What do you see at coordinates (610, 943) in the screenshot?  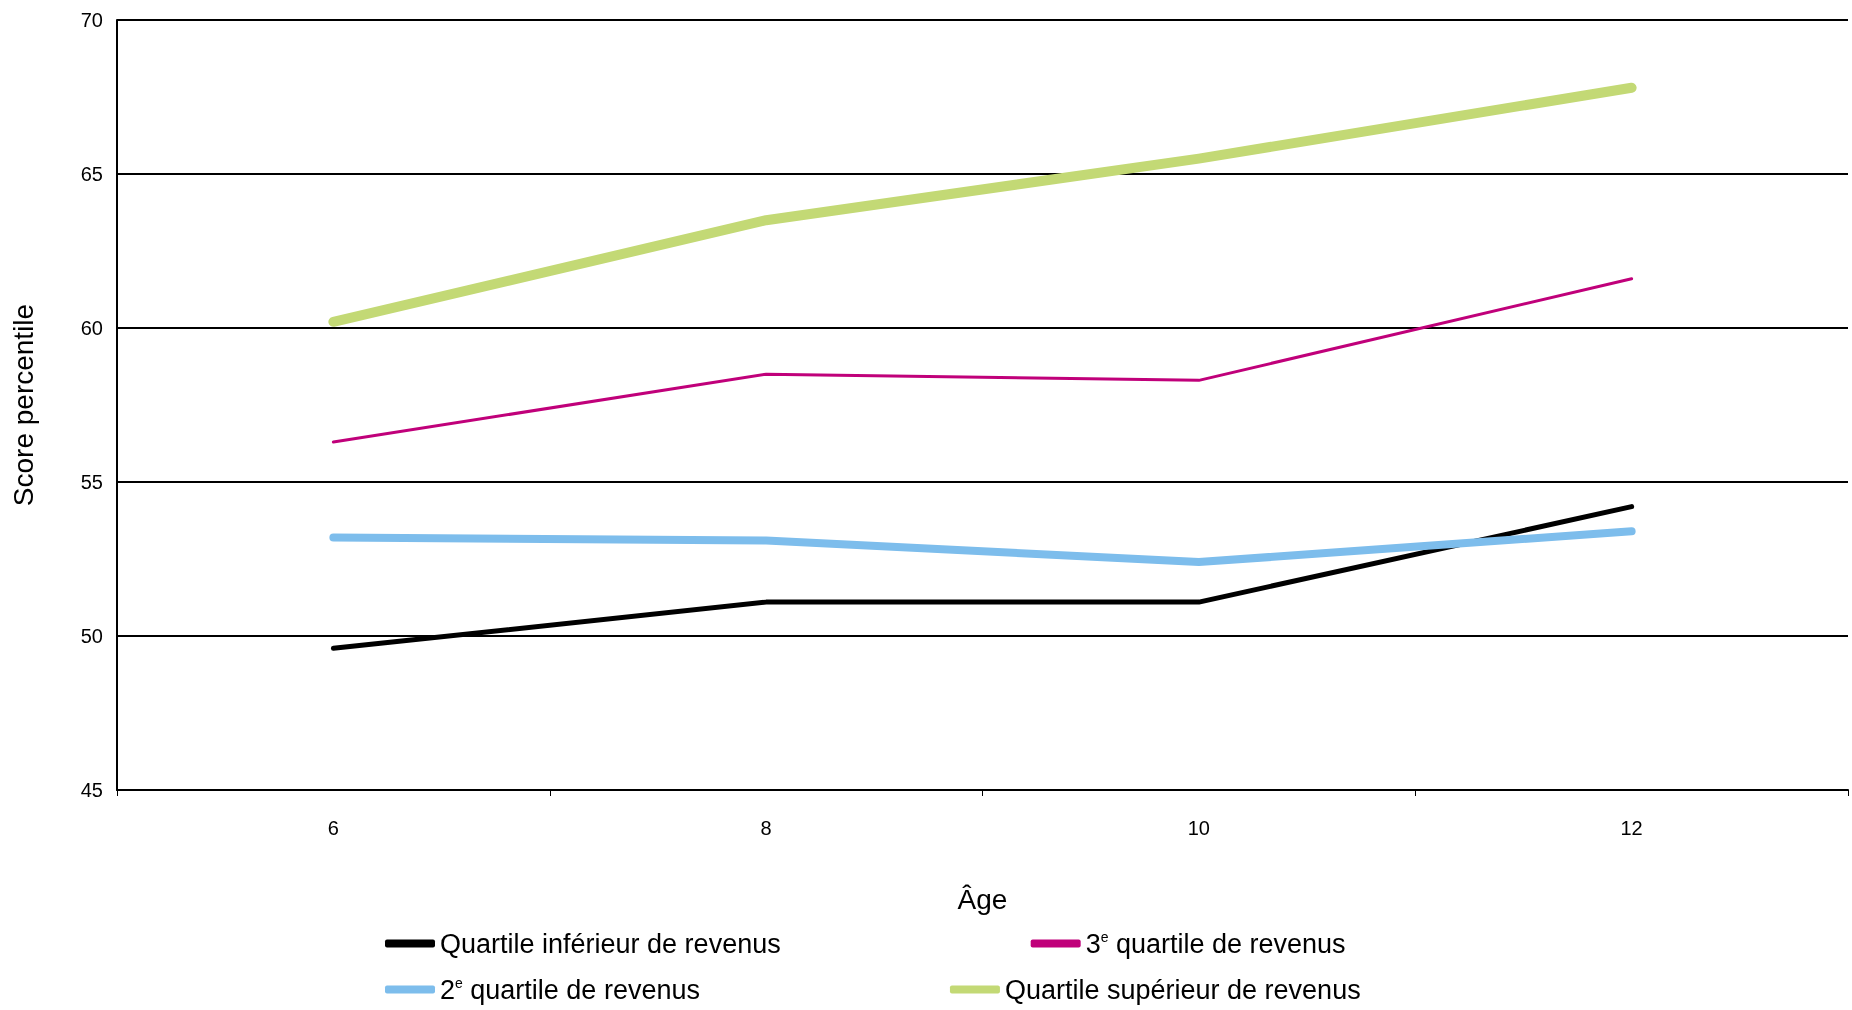 I see `legend-label: Quartile inférieur de revenus` at bounding box center [610, 943].